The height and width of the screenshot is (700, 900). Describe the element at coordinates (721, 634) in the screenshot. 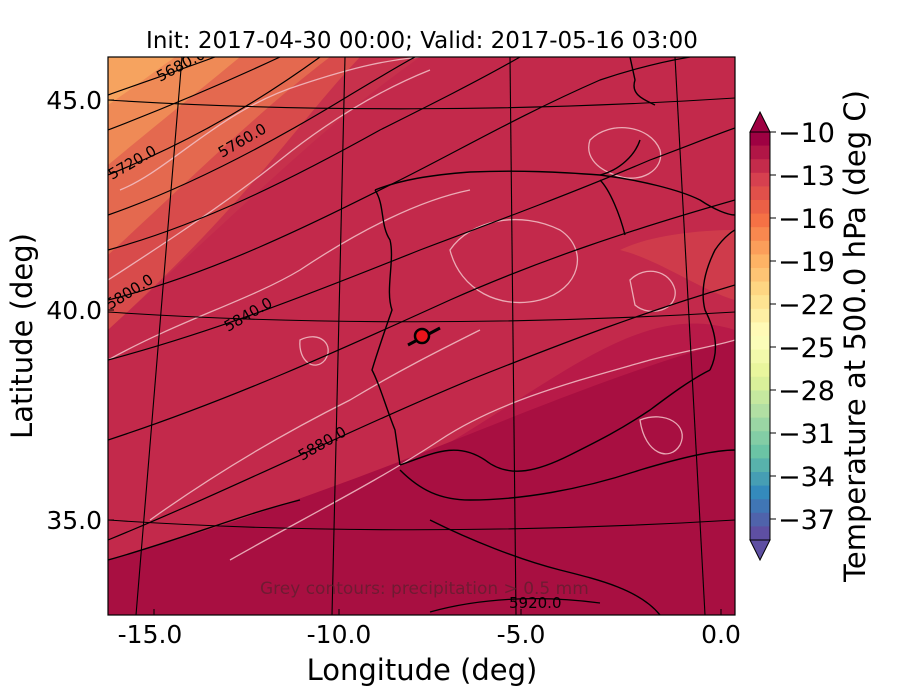

I see `x-tick-label: 0.0` at that location.